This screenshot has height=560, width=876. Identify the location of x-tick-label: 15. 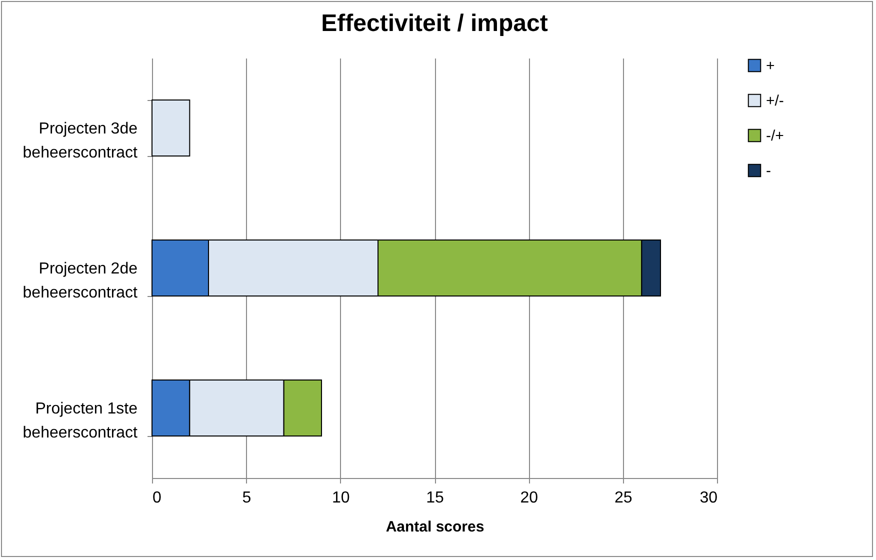
(435, 498).